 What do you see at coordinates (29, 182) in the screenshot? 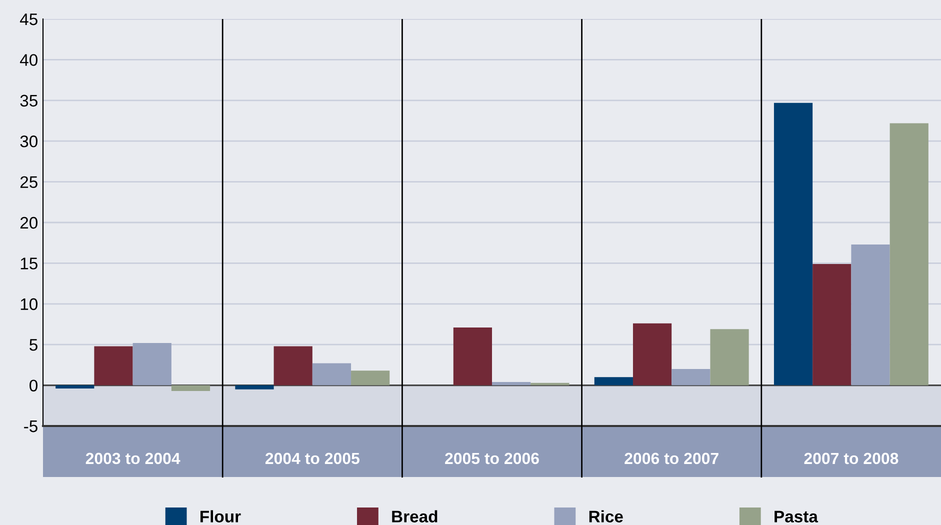
I see `y-tick-label: 25` at bounding box center [29, 182].